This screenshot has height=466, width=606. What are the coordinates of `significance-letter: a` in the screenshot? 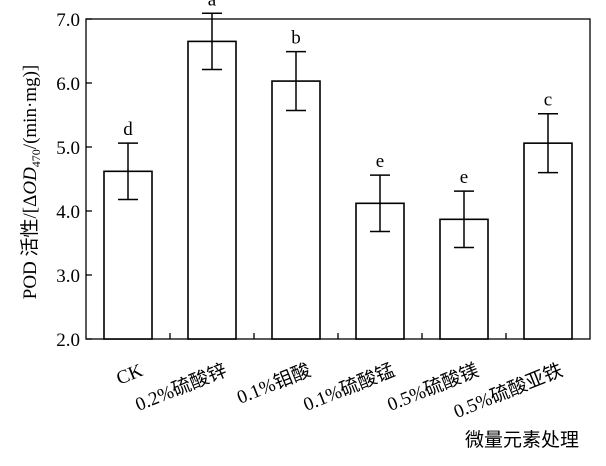 It's located at (212, 5).